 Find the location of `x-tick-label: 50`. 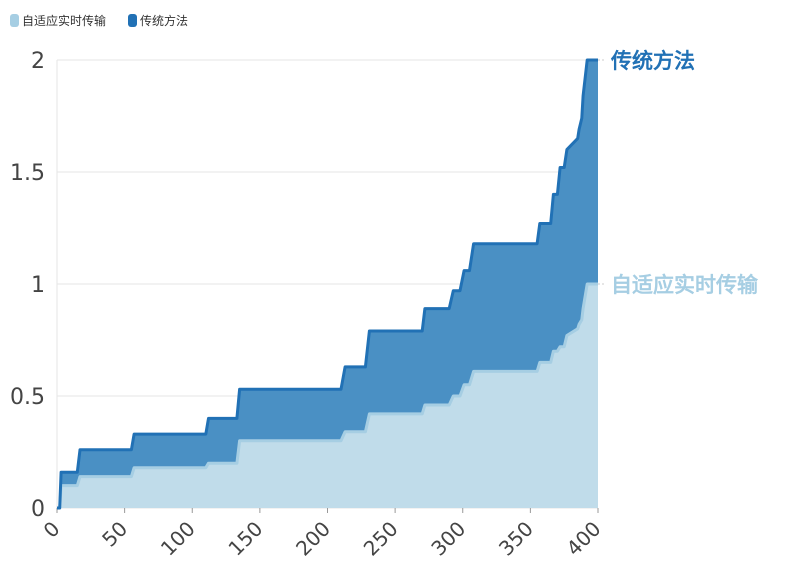

x-tick-label: 50 is located at coordinates (114, 534).